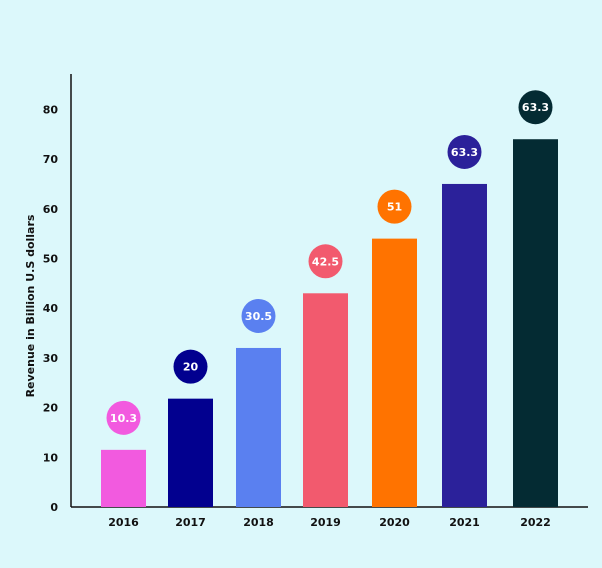  What do you see at coordinates (464, 345) in the screenshot?
I see `bar-2021` at bounding box center [464, 345].